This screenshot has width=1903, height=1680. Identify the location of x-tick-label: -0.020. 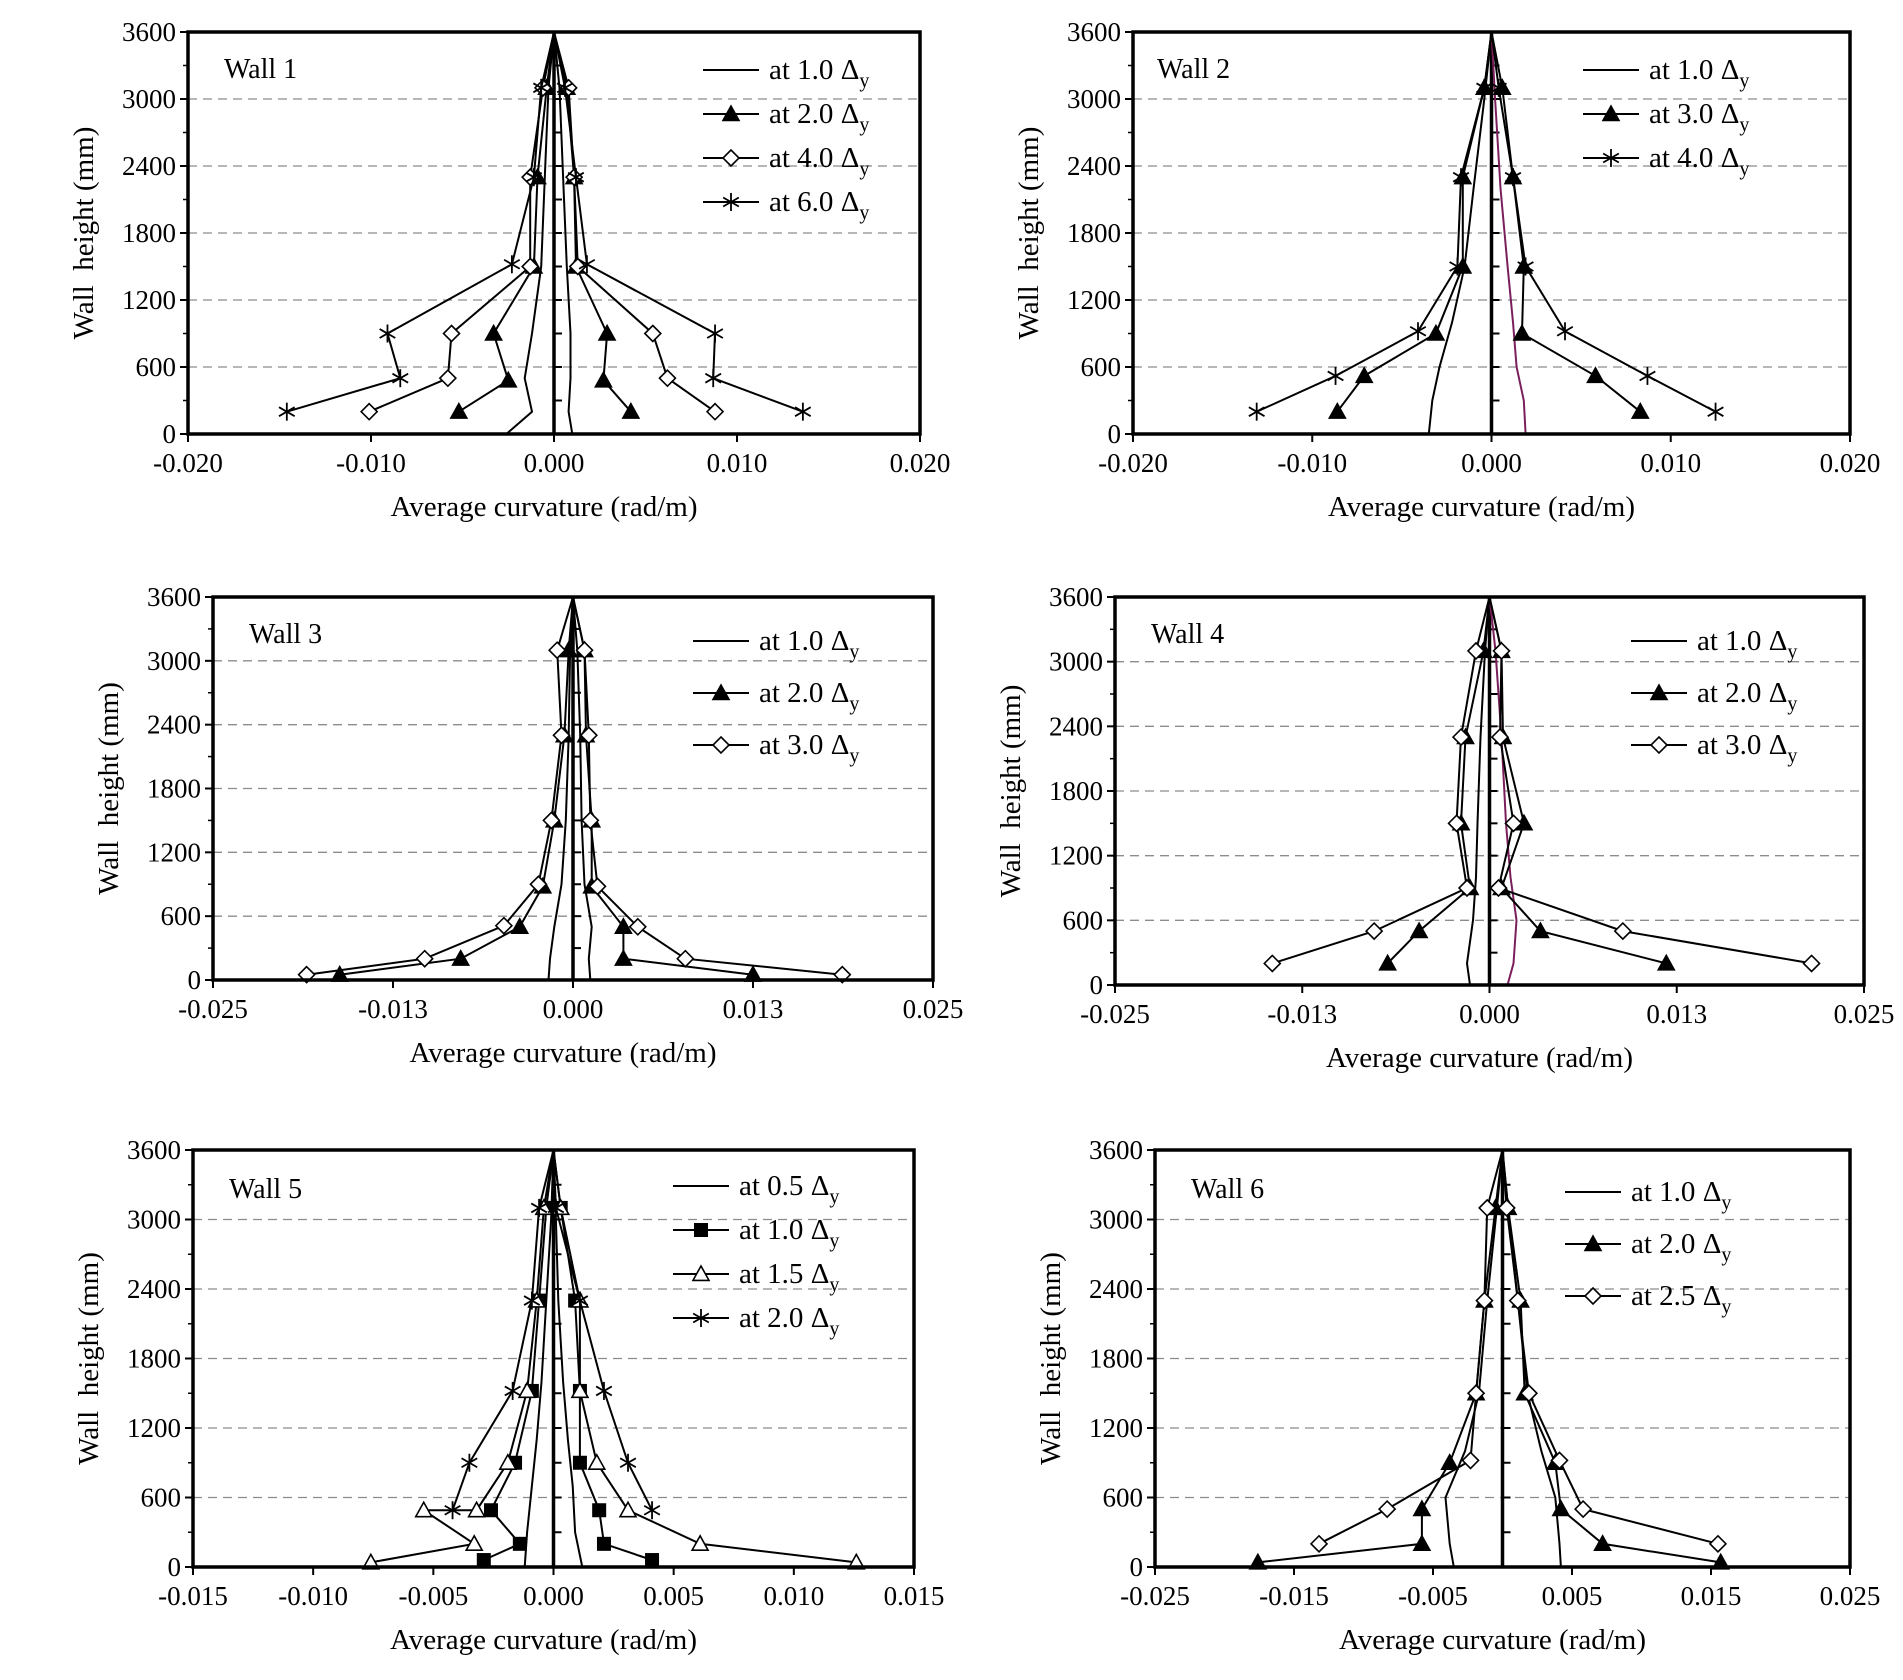
(188, 463).